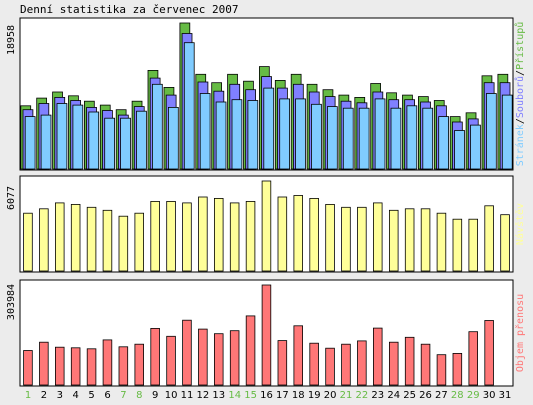 This screenshot has width=533, height=405. I want to click on x-tick-label-30: 30, so click(489, 395).